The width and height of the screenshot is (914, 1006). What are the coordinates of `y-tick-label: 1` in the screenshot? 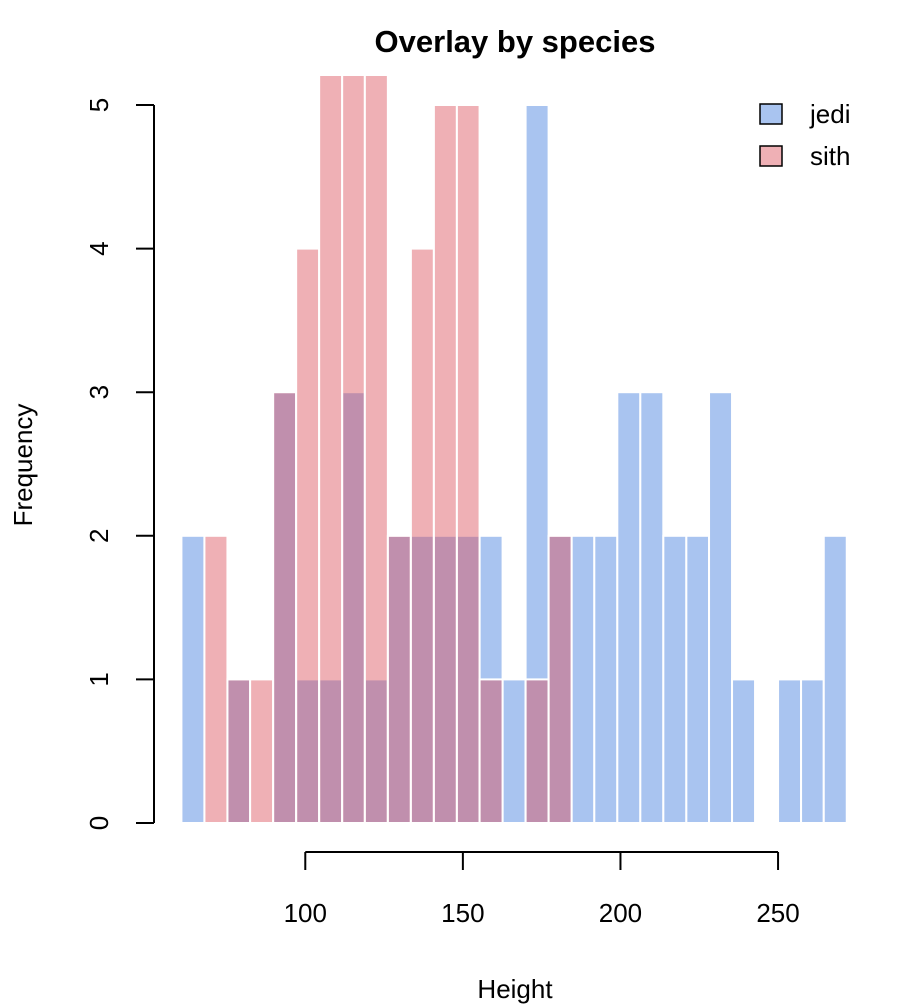 It's located at (99, 679).